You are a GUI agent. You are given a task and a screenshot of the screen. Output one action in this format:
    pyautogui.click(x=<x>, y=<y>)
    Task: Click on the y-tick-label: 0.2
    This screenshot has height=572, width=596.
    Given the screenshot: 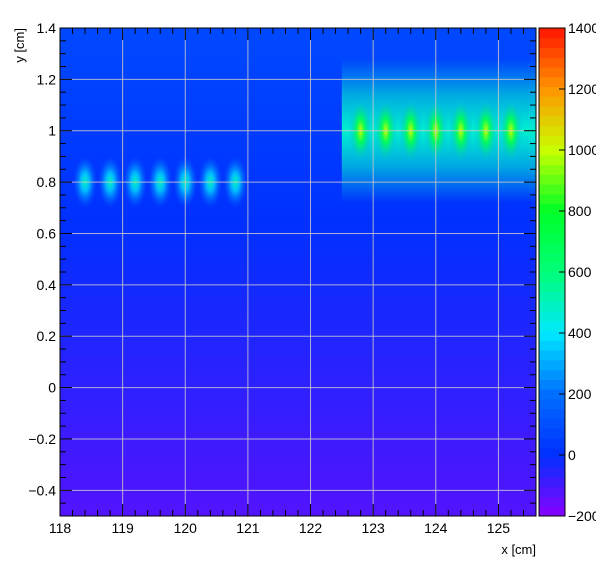 What is the action you would take?
    pyautogui.click(x=47, y=336)
    